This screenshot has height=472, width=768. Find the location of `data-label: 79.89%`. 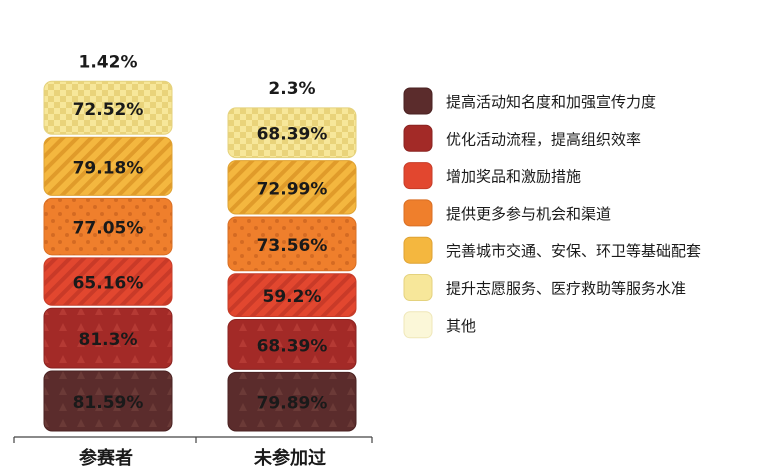

data-label: 79.89% is located at coordinates (292, 404).